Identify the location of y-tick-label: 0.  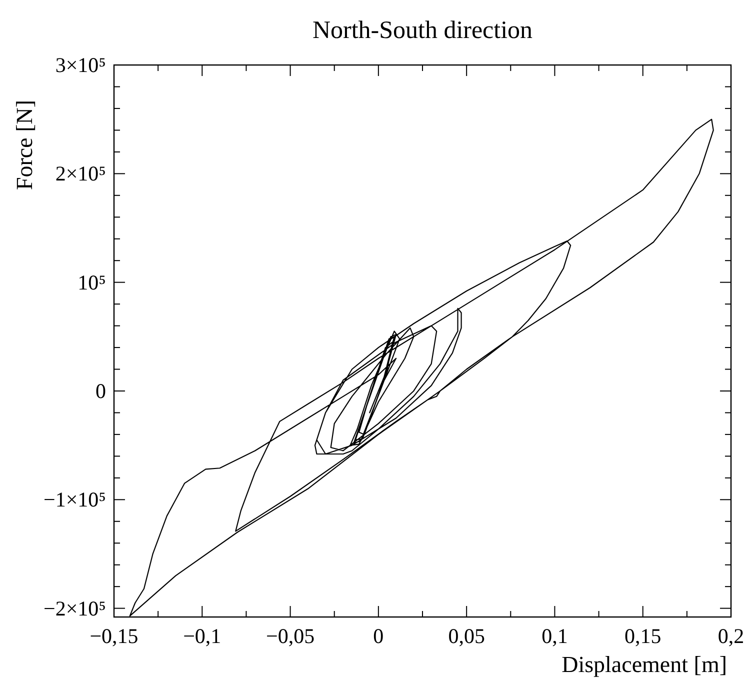
(101, 390).